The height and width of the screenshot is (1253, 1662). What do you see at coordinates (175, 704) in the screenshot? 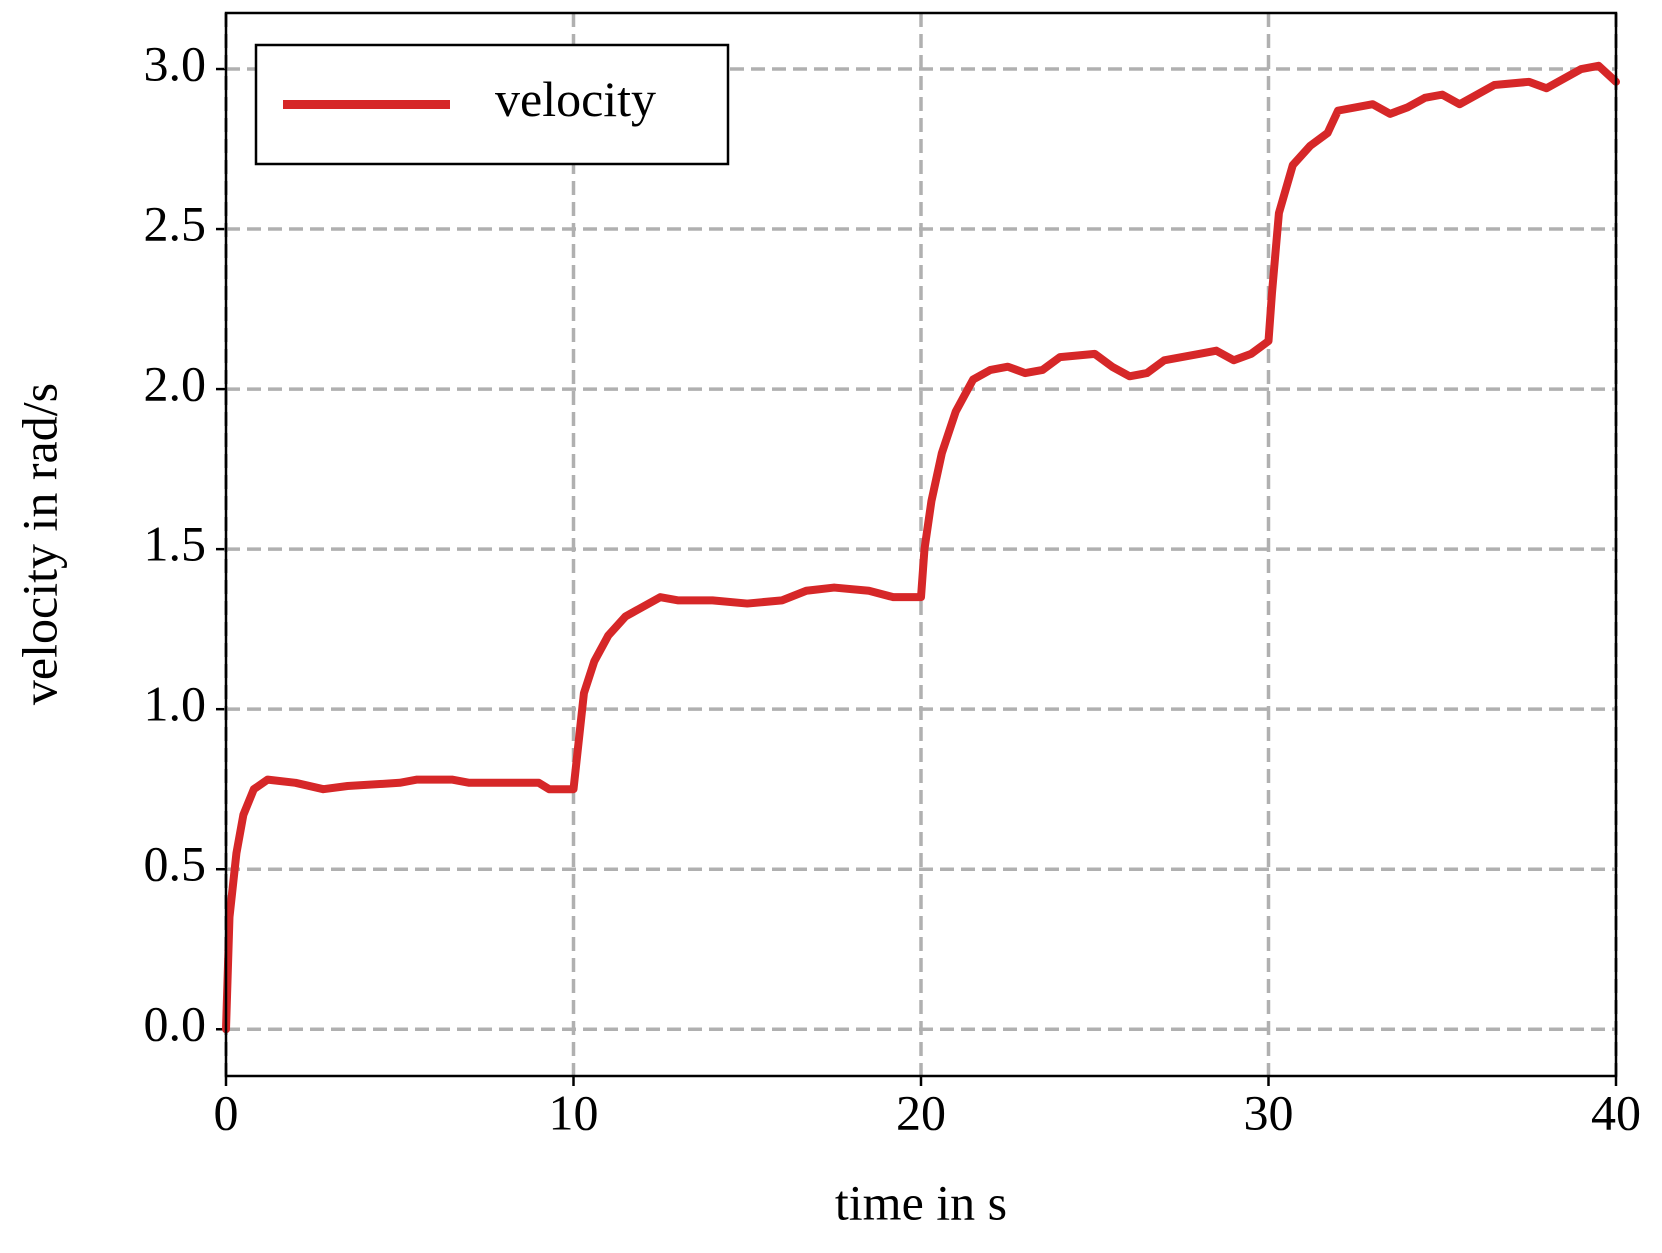
I see `y-tick-label: 1.0` at bounding box center [175, 704].